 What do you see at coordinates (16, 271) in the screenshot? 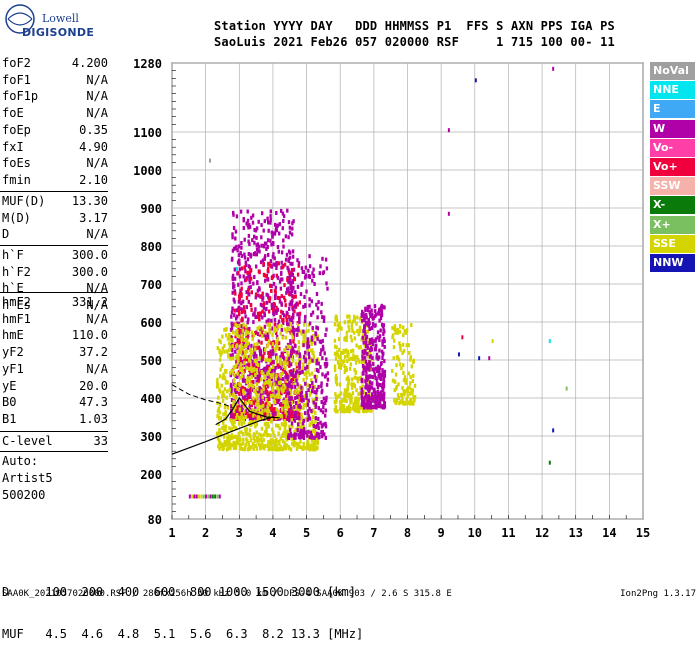
I see `param-name: h`F2` at bounding box center [16, 271].